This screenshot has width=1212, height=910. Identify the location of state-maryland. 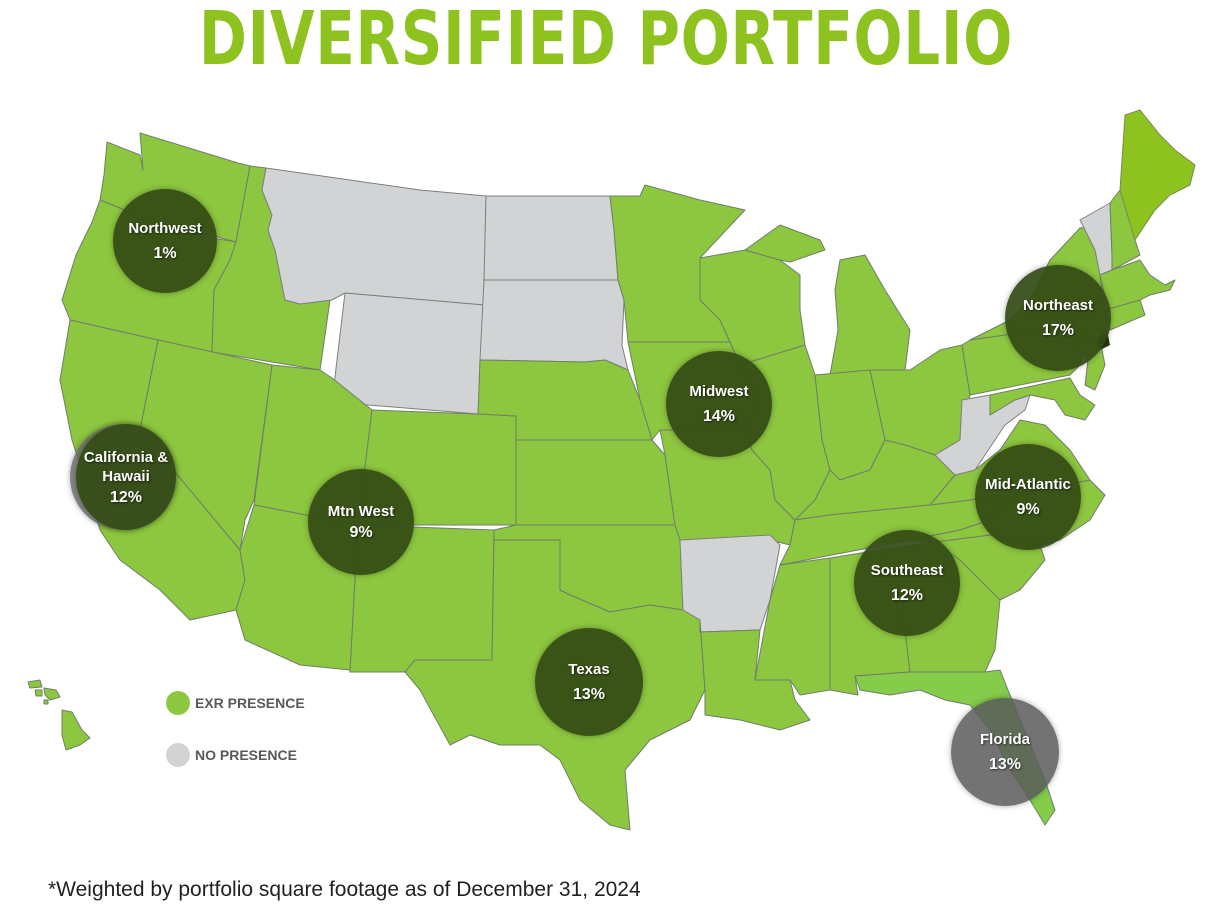
(1042, 399).